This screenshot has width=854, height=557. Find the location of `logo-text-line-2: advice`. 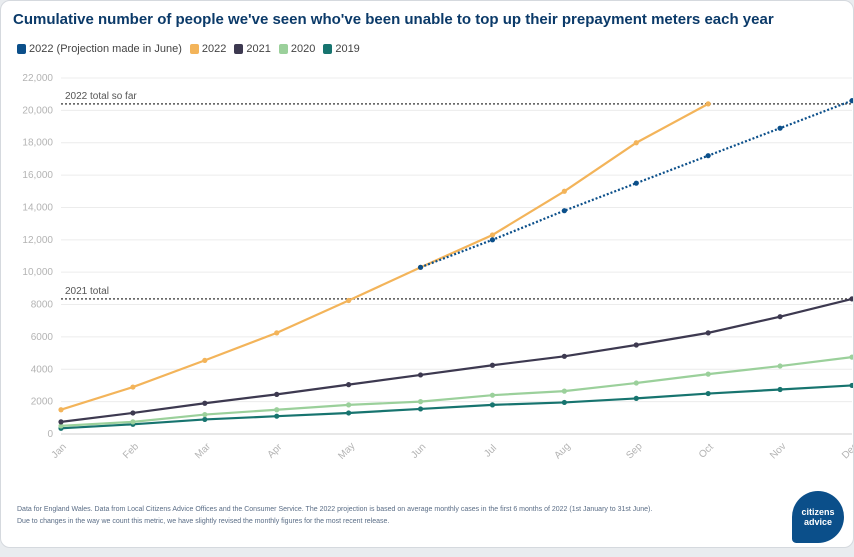

logo-text-line-2: advice is located at coordinates (818, 522).